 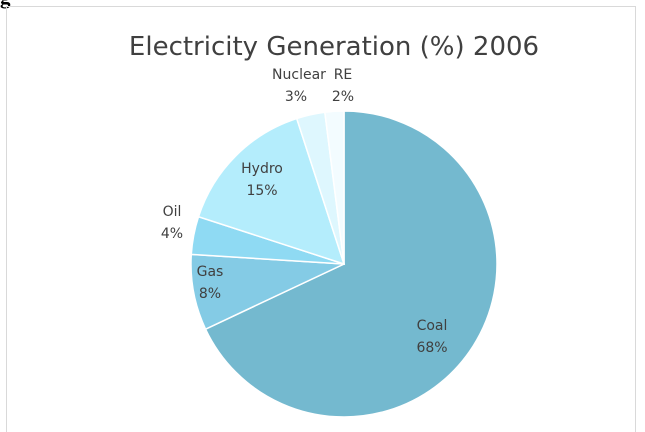 What do you see at coordinates (172, 234) in the screenshot?
I see `slice-value-oil: 4%` at bounding box center [172, 234].